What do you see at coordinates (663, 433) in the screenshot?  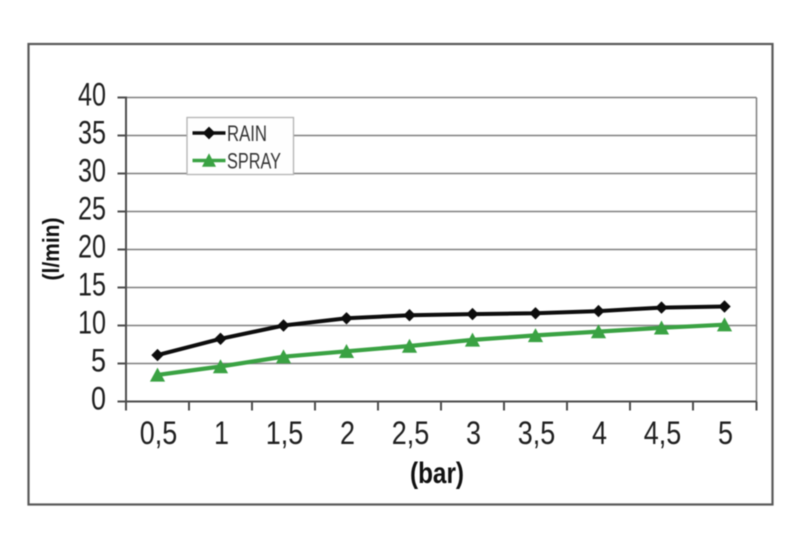 I see `svg-text: 4,5` at bounding box center [663, 433].